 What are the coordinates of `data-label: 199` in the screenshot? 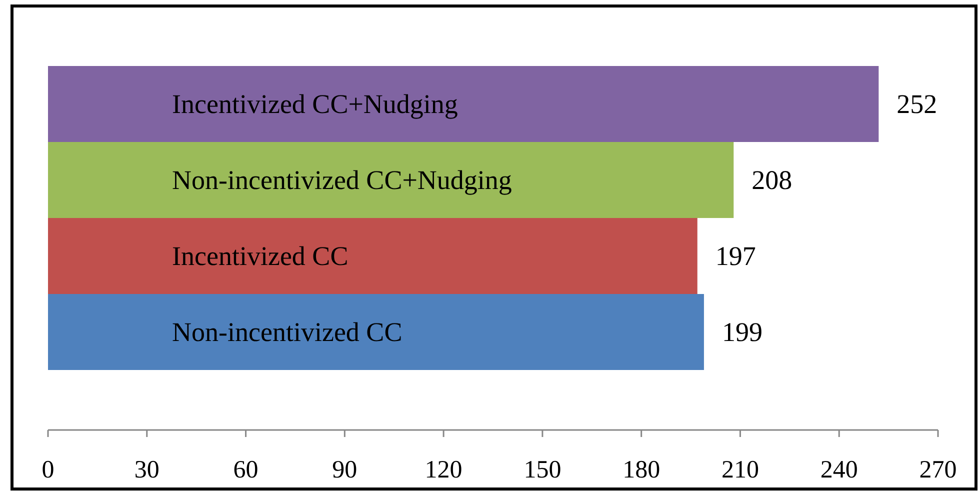 It's located at (742, 332).